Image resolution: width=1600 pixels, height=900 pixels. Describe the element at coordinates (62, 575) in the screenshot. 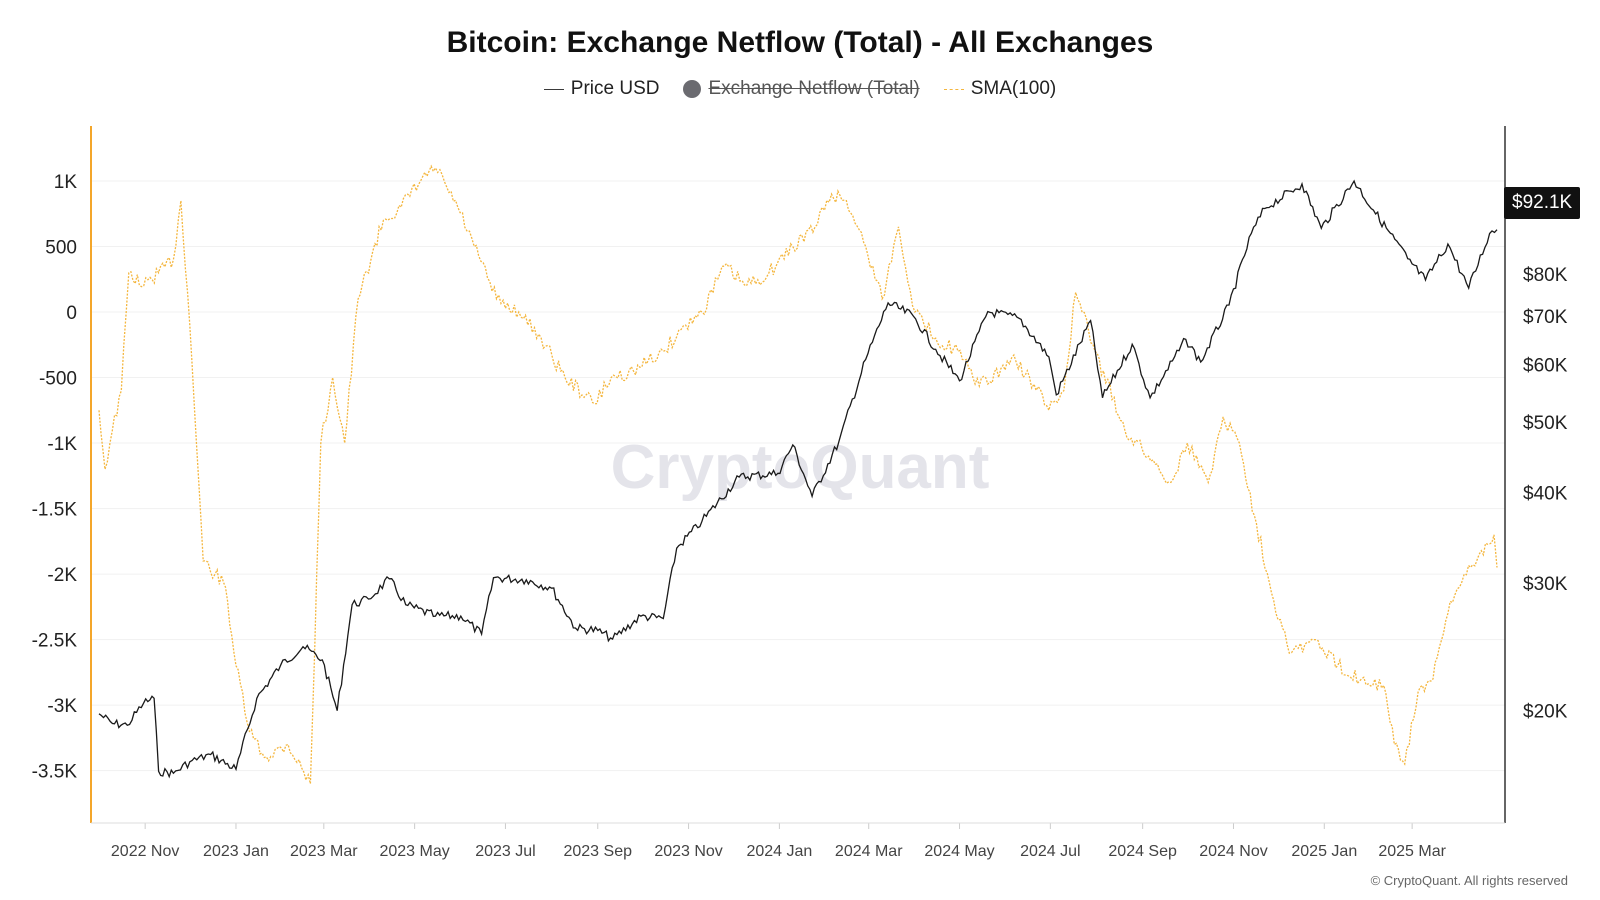

I see `left-tick-label: -2K` at that location.